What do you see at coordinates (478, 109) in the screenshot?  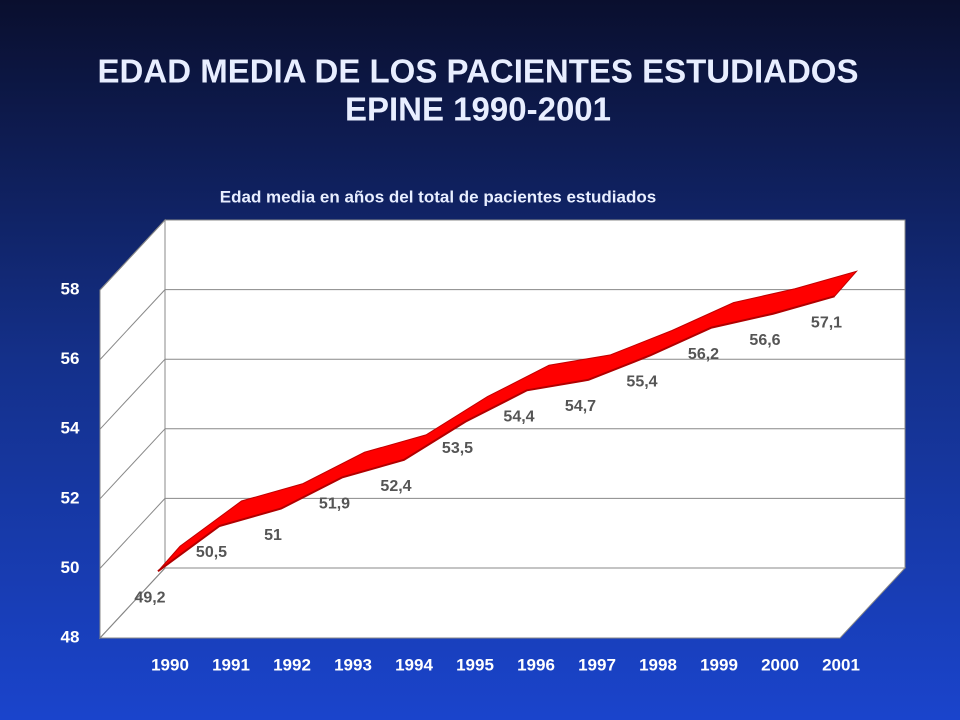 I see `title-line: EPINE 1990-2001` at bounding box center [478, 109].